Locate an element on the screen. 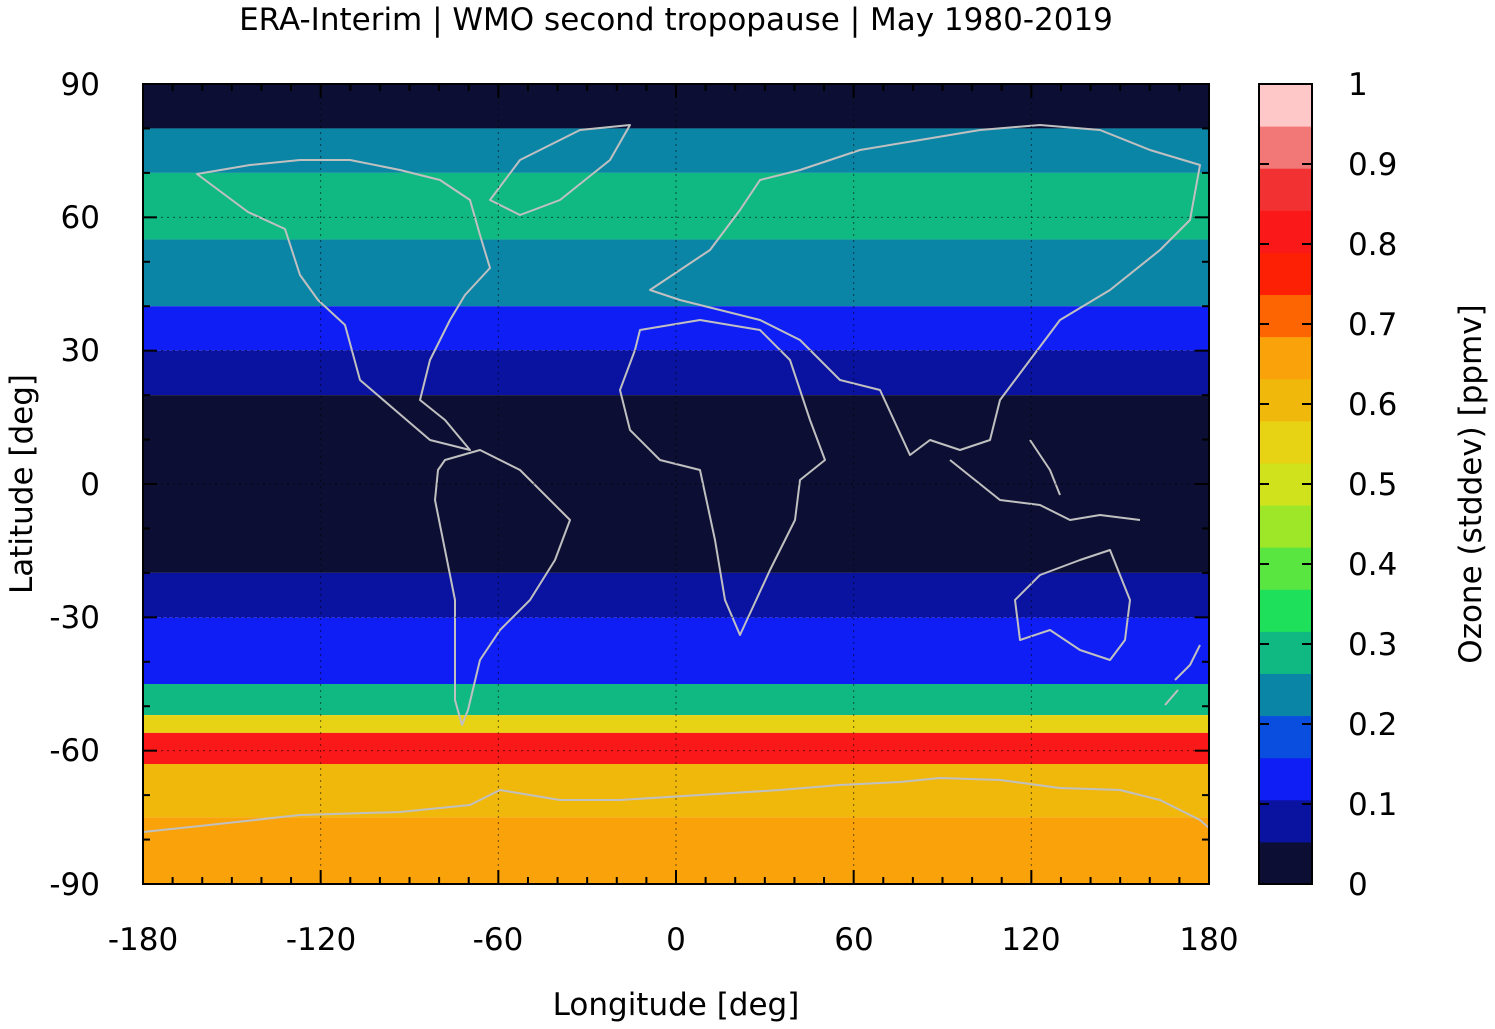  colorbar-tick-label: 0.3 is located at coordinates (1372, 645).